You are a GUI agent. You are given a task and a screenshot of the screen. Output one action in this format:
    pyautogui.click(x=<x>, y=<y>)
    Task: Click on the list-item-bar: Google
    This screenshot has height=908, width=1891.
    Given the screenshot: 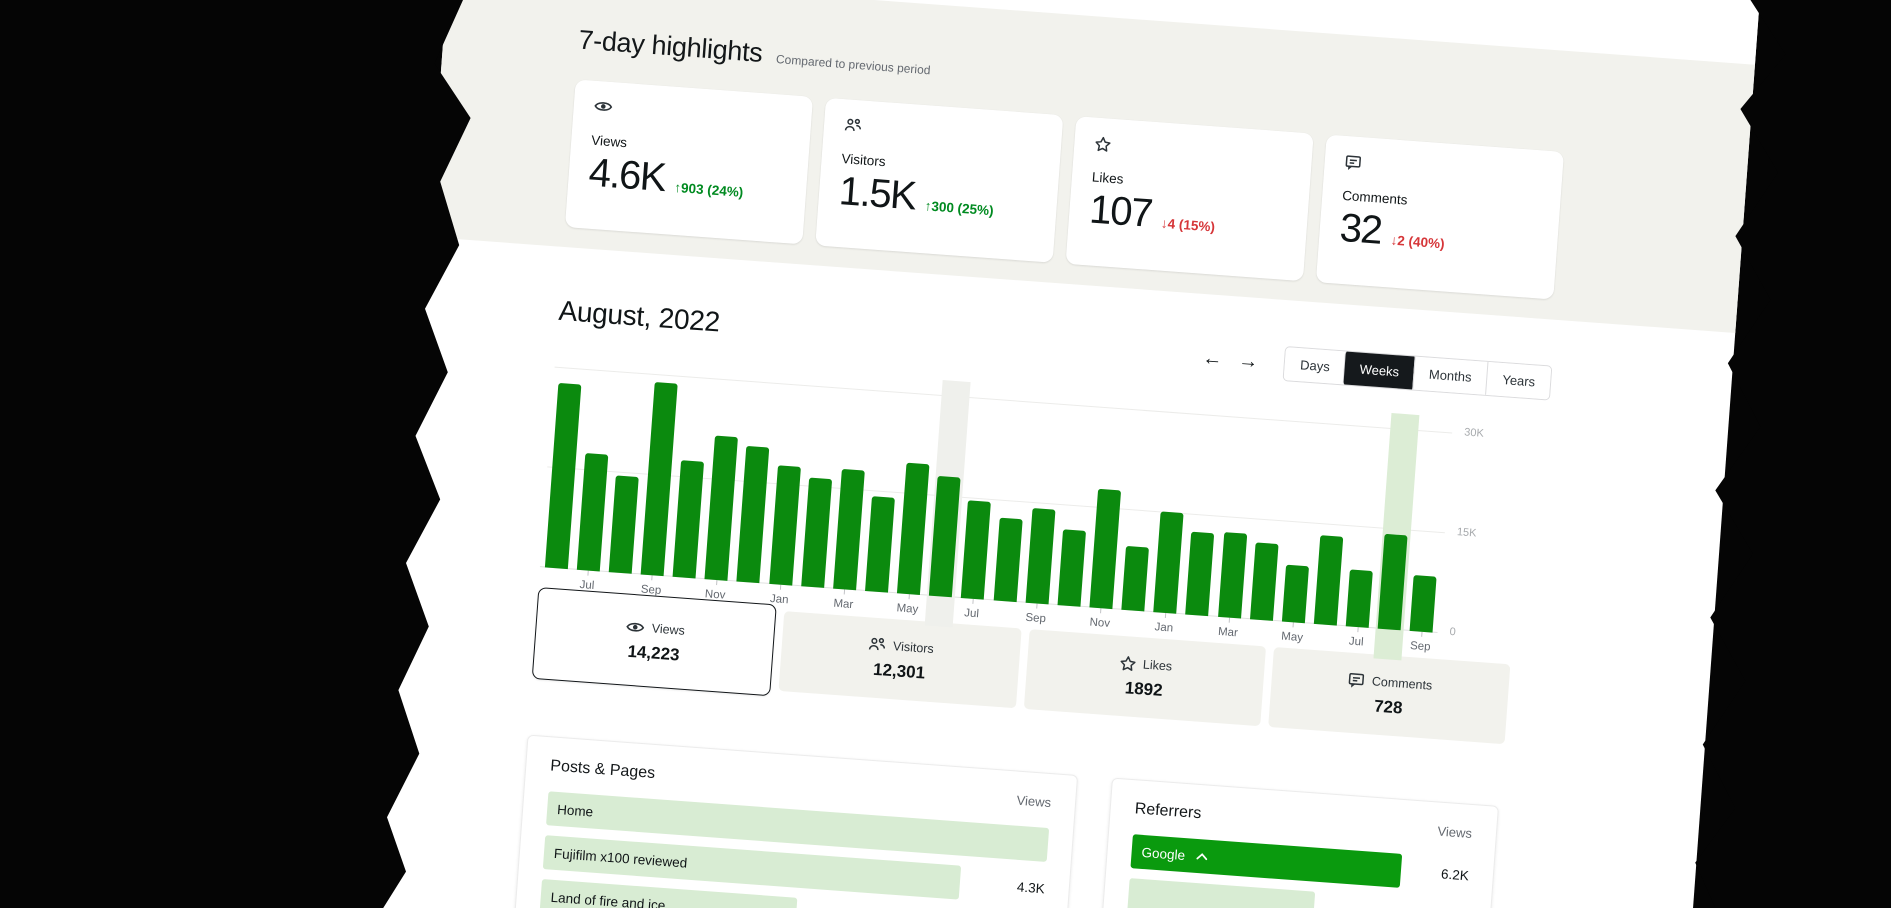 What is the action you would take?
    pyautogui.click(x=1266, y=861)
    